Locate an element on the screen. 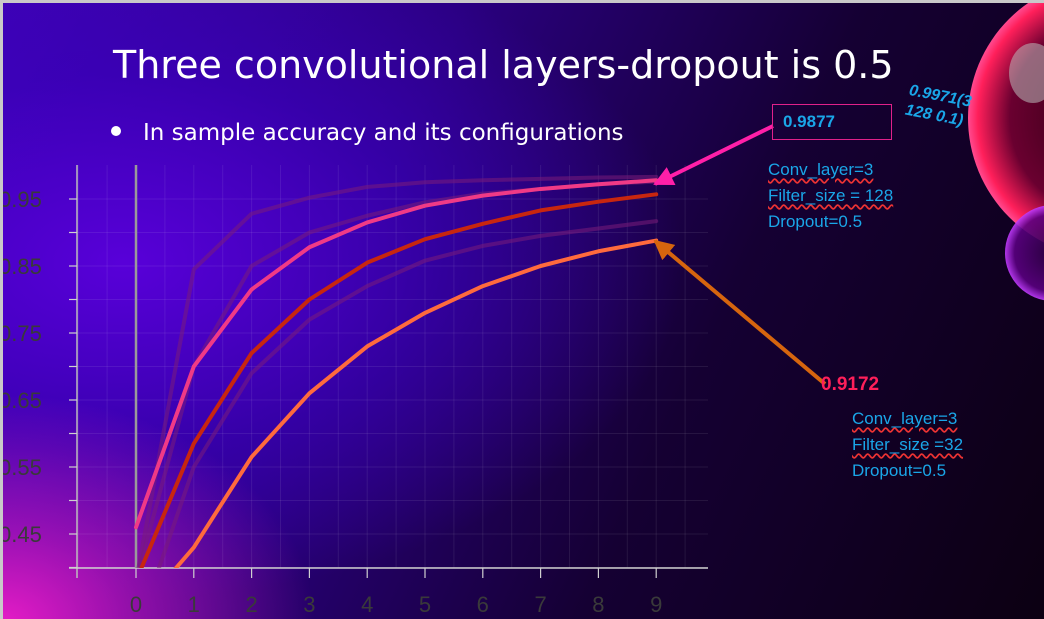  y-tick-label: 0.75 is located at coordinates (22, 333).